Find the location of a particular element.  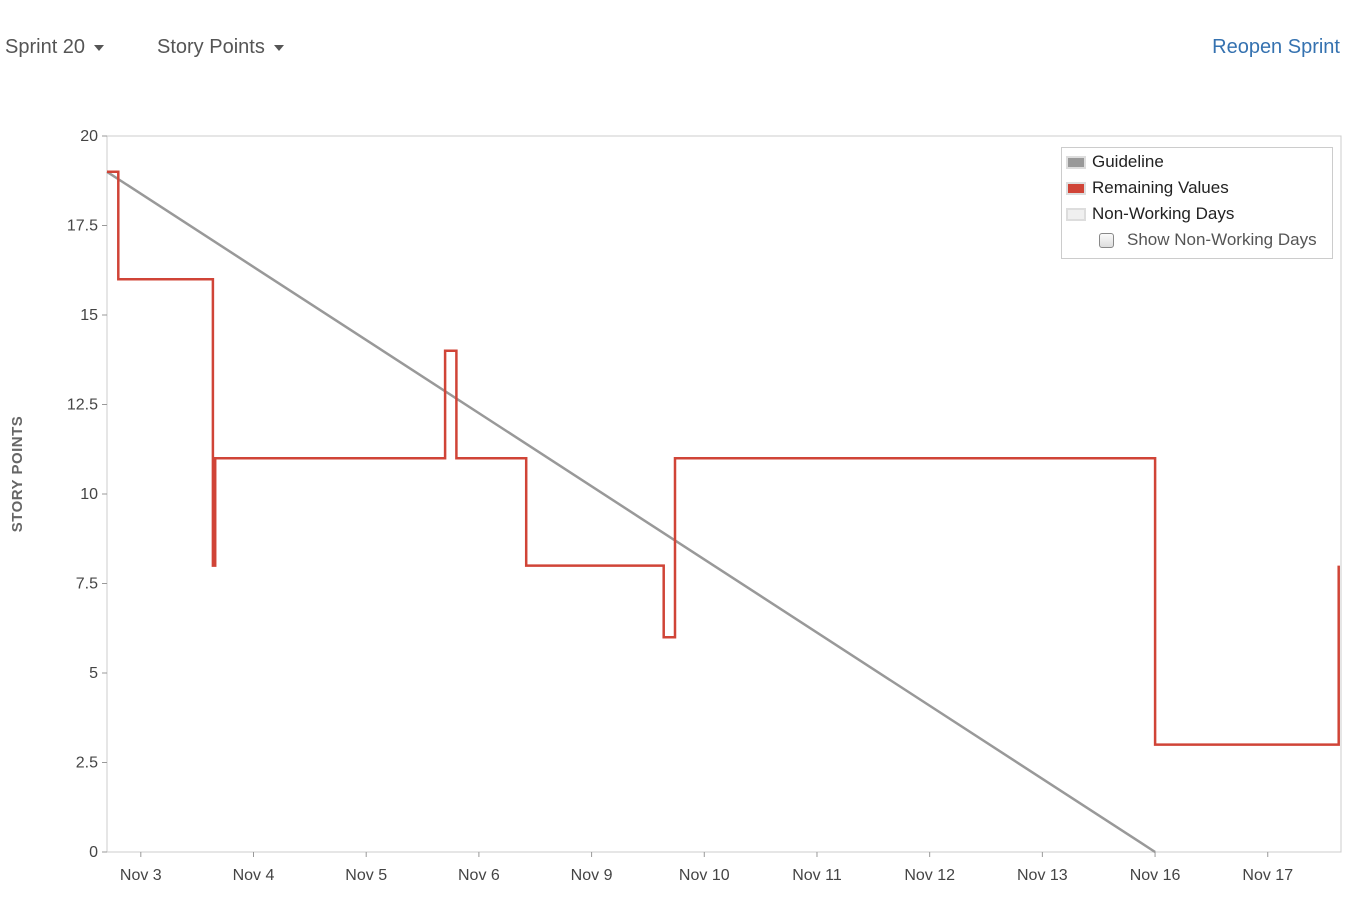

legend-item-nonworking: Non-Working Days is located at coordinates (1150, 214).